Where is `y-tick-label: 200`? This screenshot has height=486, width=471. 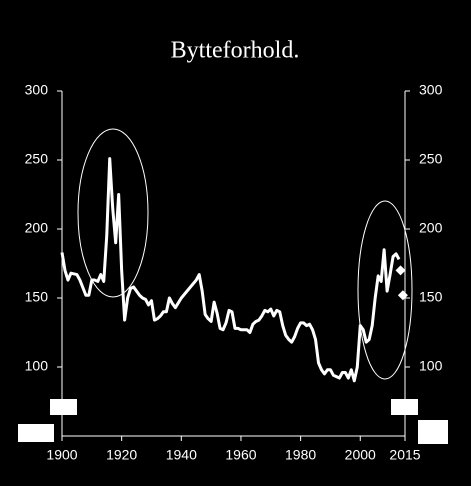 y-tick-label: 200 is located at coordinates (37, 228).